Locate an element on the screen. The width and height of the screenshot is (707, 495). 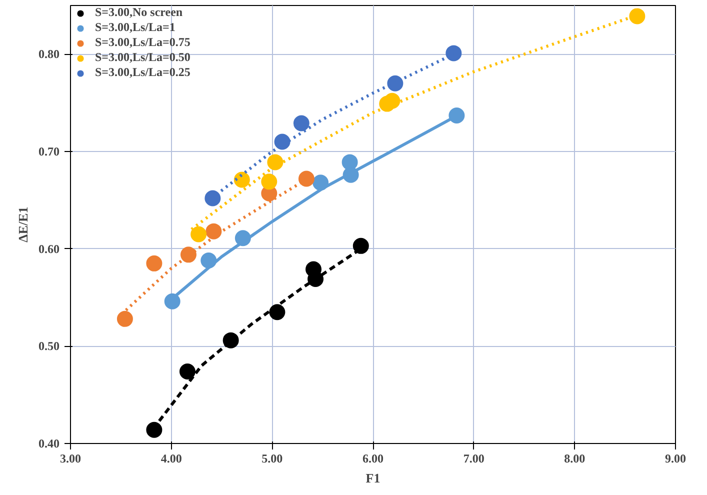
x-tick-label: 8.00 is located at coordinates (575, 459).